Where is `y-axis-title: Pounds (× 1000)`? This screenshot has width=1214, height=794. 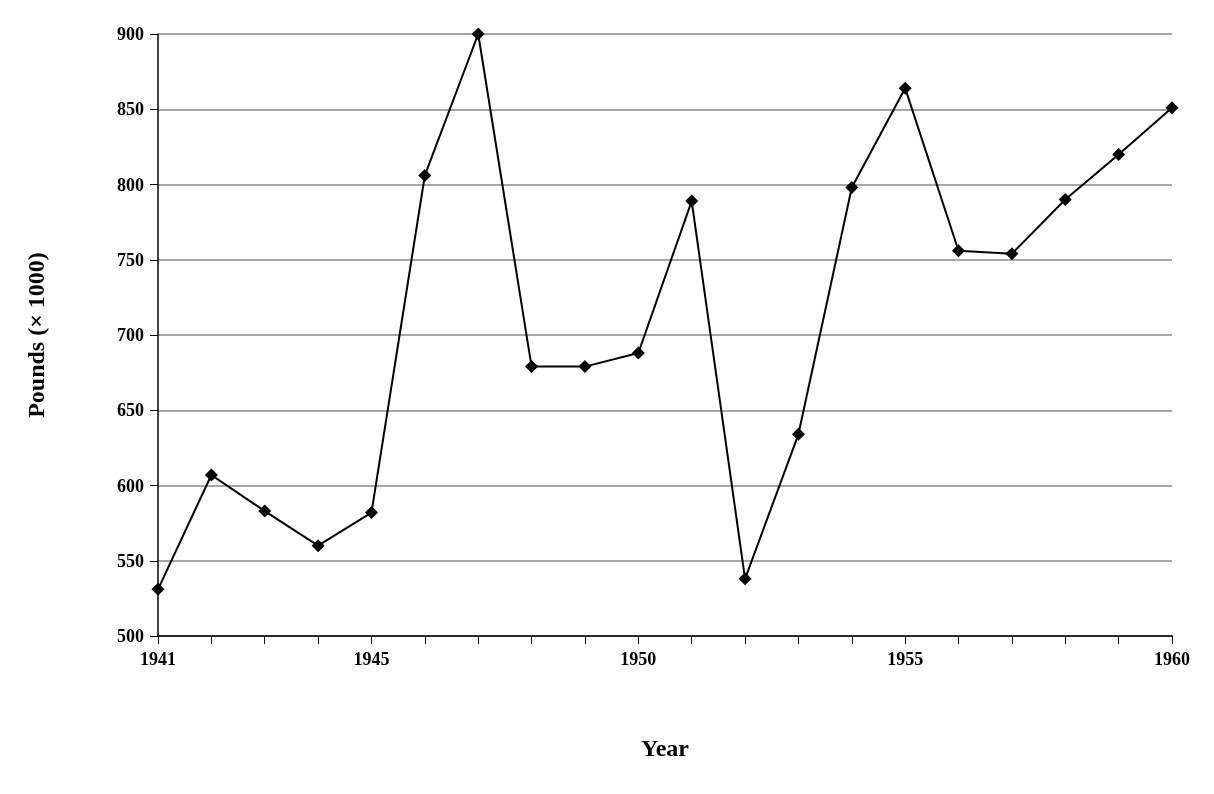 y-axis-title: Pounds (× 1000) is located at coordinates (36, 335).